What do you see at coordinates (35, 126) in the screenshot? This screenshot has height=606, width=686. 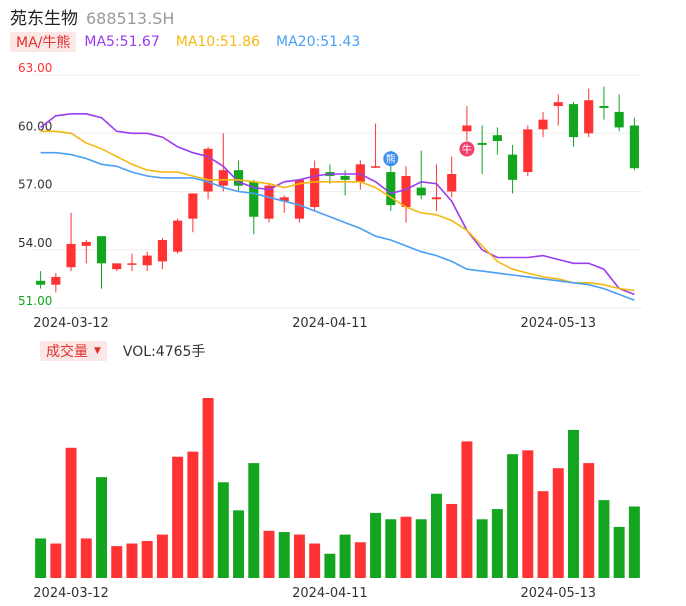 I see `y-tick-label: 60.00` at bounding box center [35, 126].